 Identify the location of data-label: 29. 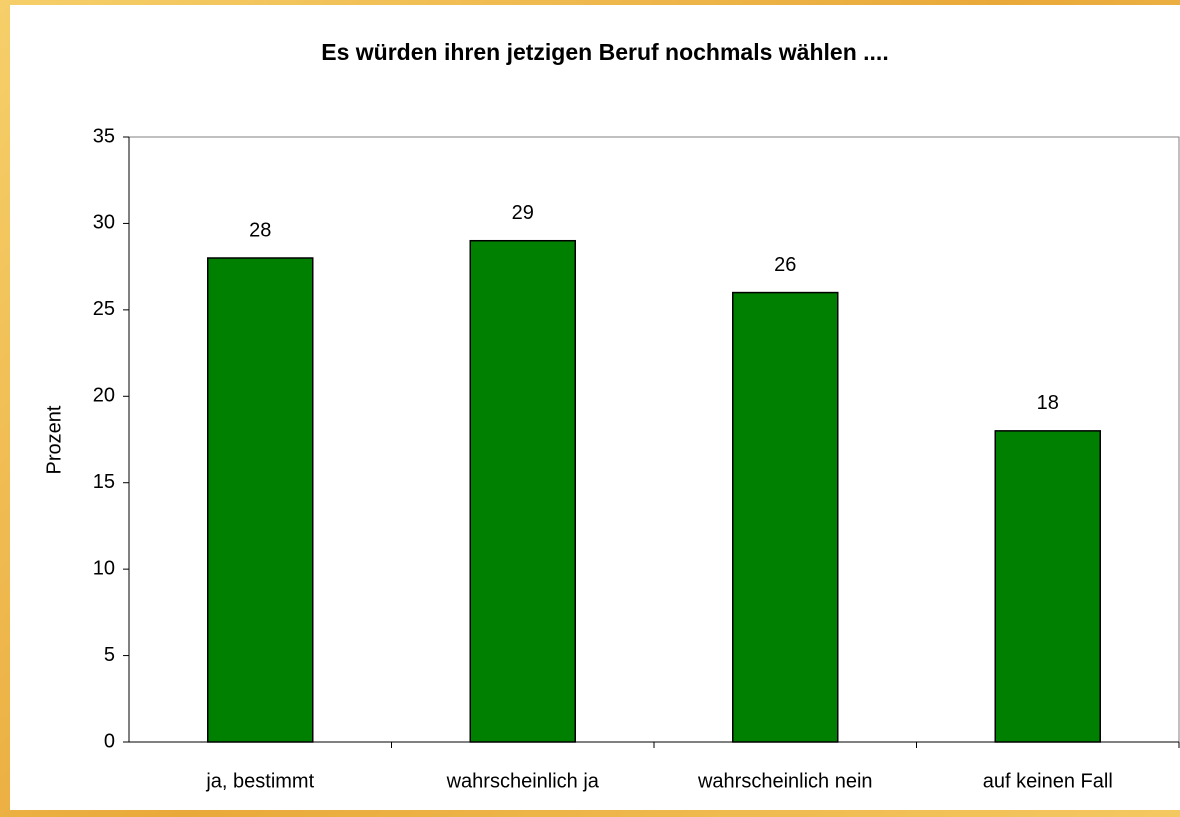
(523, 213).